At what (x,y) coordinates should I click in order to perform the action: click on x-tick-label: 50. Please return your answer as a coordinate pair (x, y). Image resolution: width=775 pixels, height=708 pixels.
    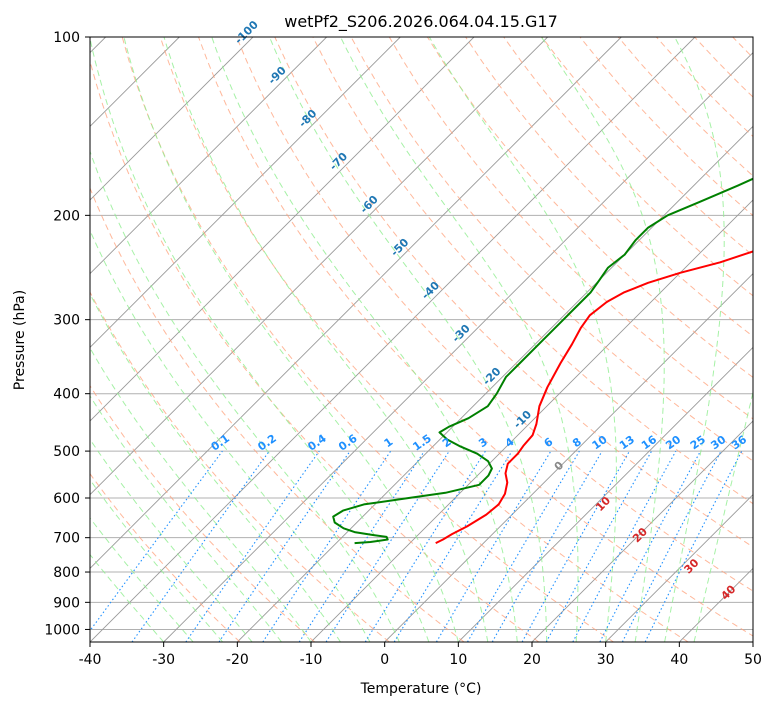
    Looking at the image, I should click on (753, 660).